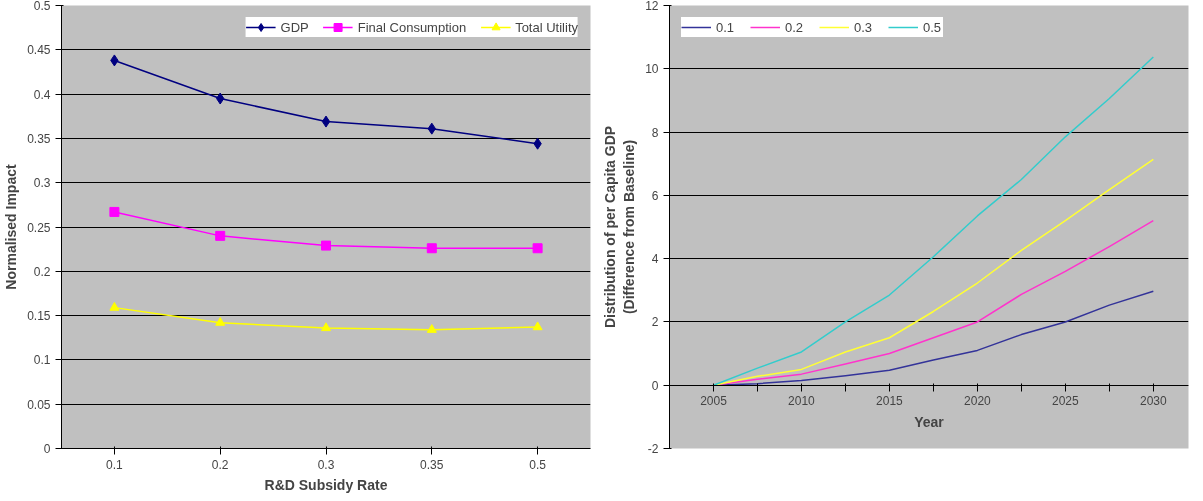 Image resolution: width=1203 pixels, height=501 pixels. I want to click on legend-label: GDP, so click(294, 27).